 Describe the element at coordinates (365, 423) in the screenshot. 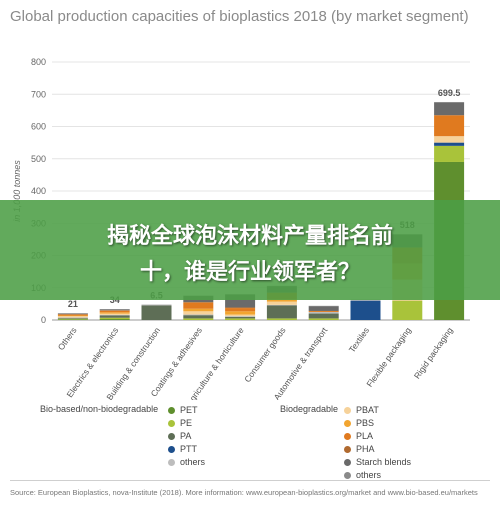

I see `legend-label: PBS` at that location.